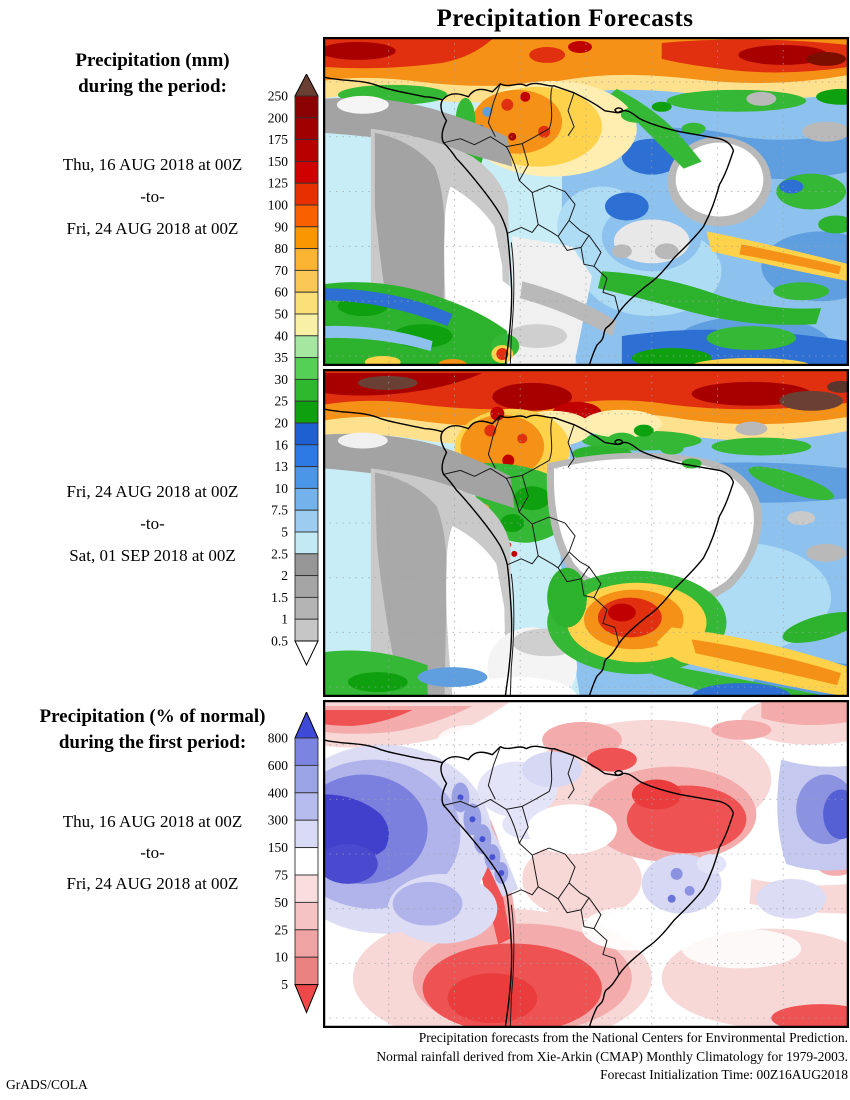 This screenshot has width=850, height=1100. What do you see at coordinates (278, 139) in the screenshot?
I see `colorbar-label: 175` at bounding box center [278, 139].